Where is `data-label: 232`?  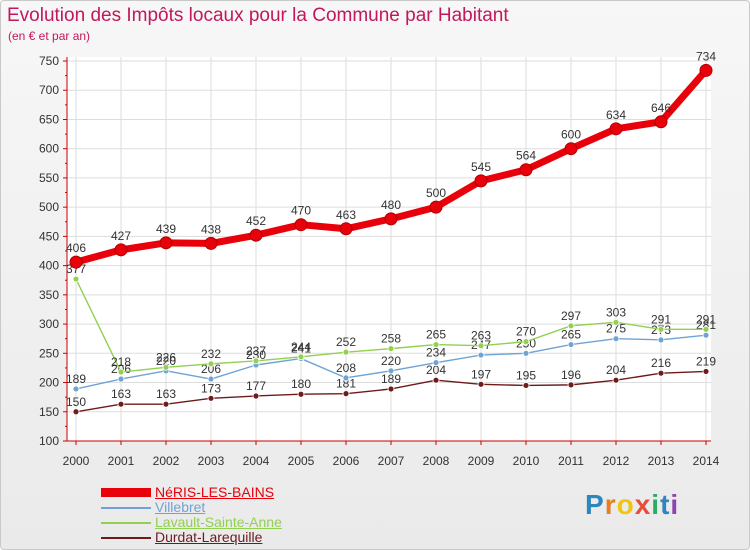 data-label: 232 is located at coordinates (211, 354).